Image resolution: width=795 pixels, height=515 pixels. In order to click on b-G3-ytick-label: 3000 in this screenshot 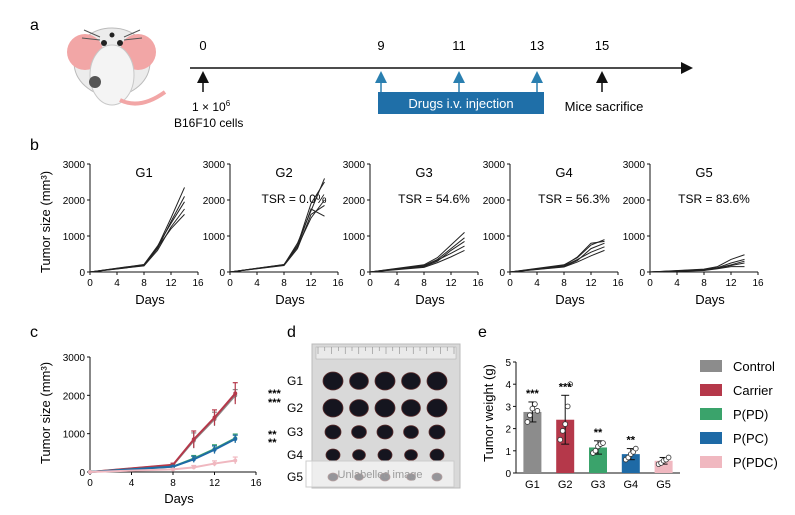, I will do `click(354, 165)`.